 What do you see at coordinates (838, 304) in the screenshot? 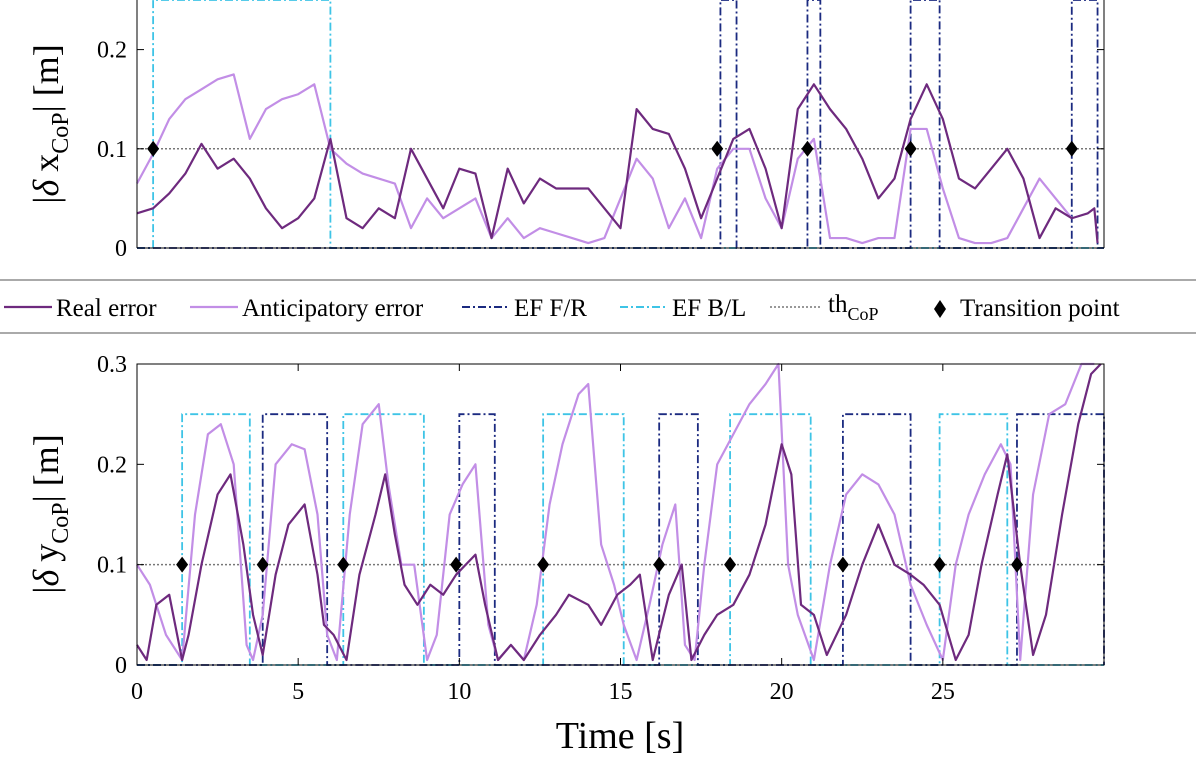
I see `legend-threshold-main: th` at bounding box center [838, 304].